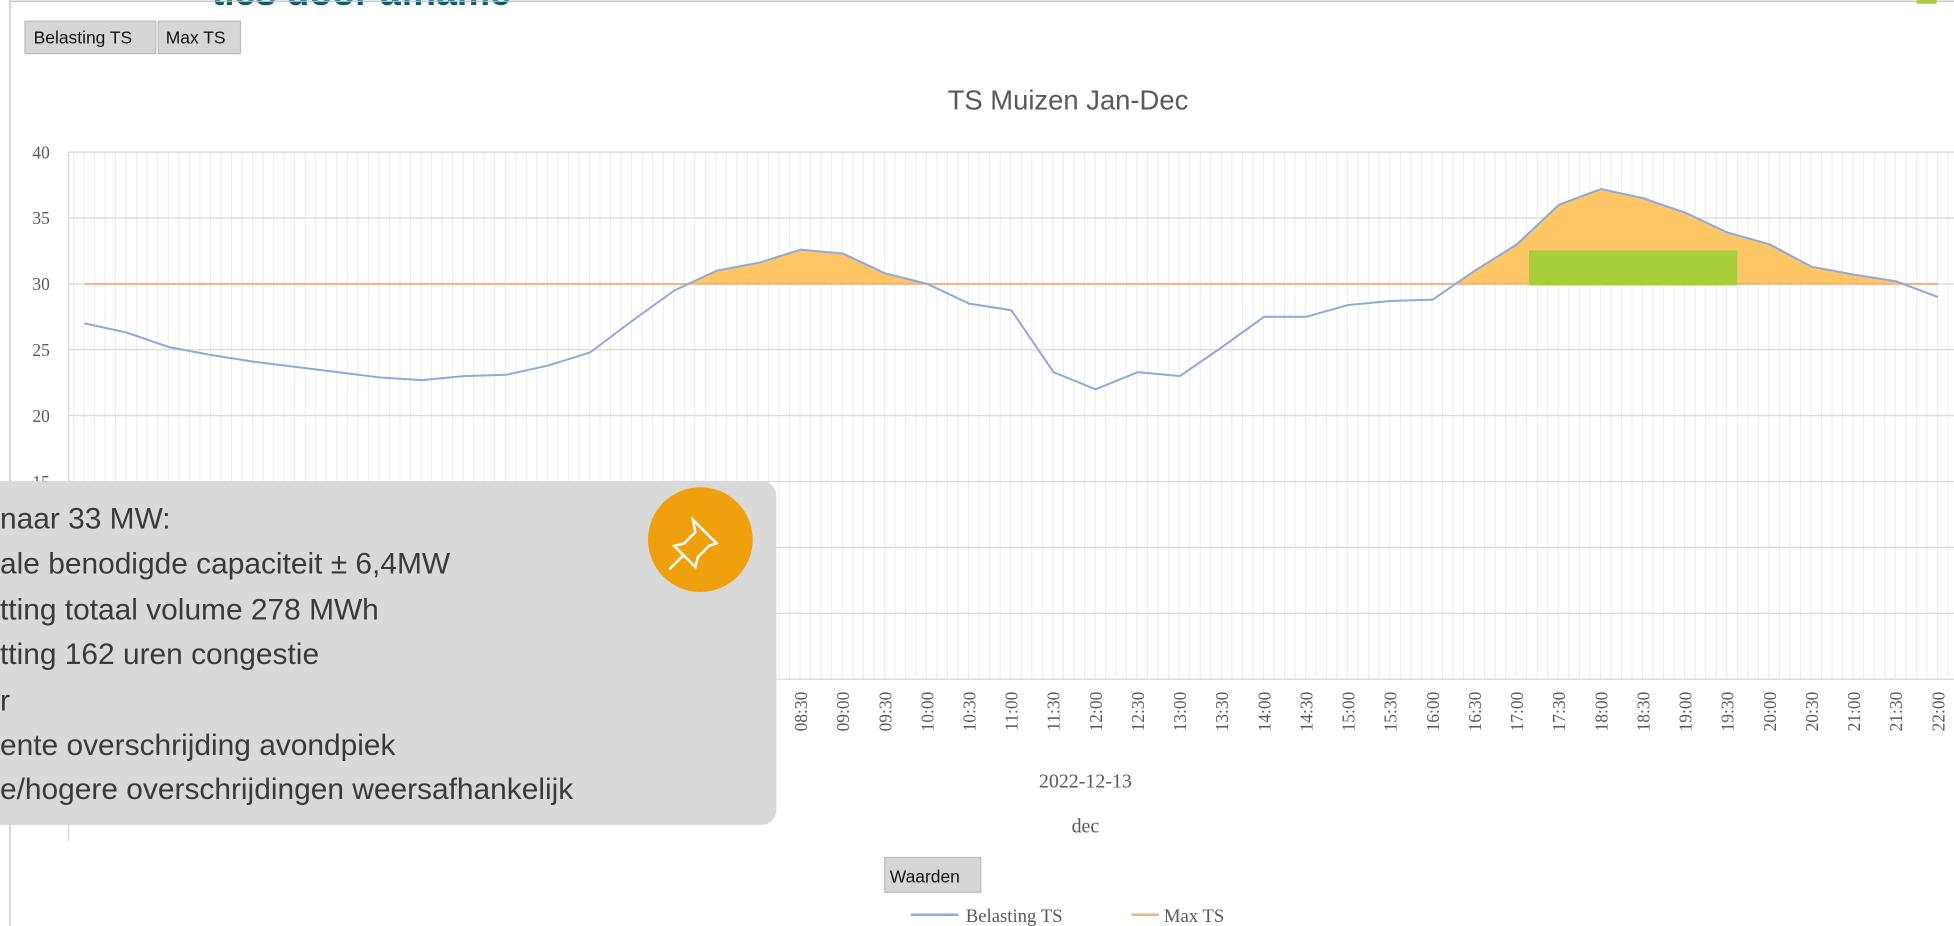 The image size is (1954, 926). What do you see at coordinates (1054, 710) in the screenshot?
I see `x-tick-label: 11:30` at bounding box center [1054, 710].